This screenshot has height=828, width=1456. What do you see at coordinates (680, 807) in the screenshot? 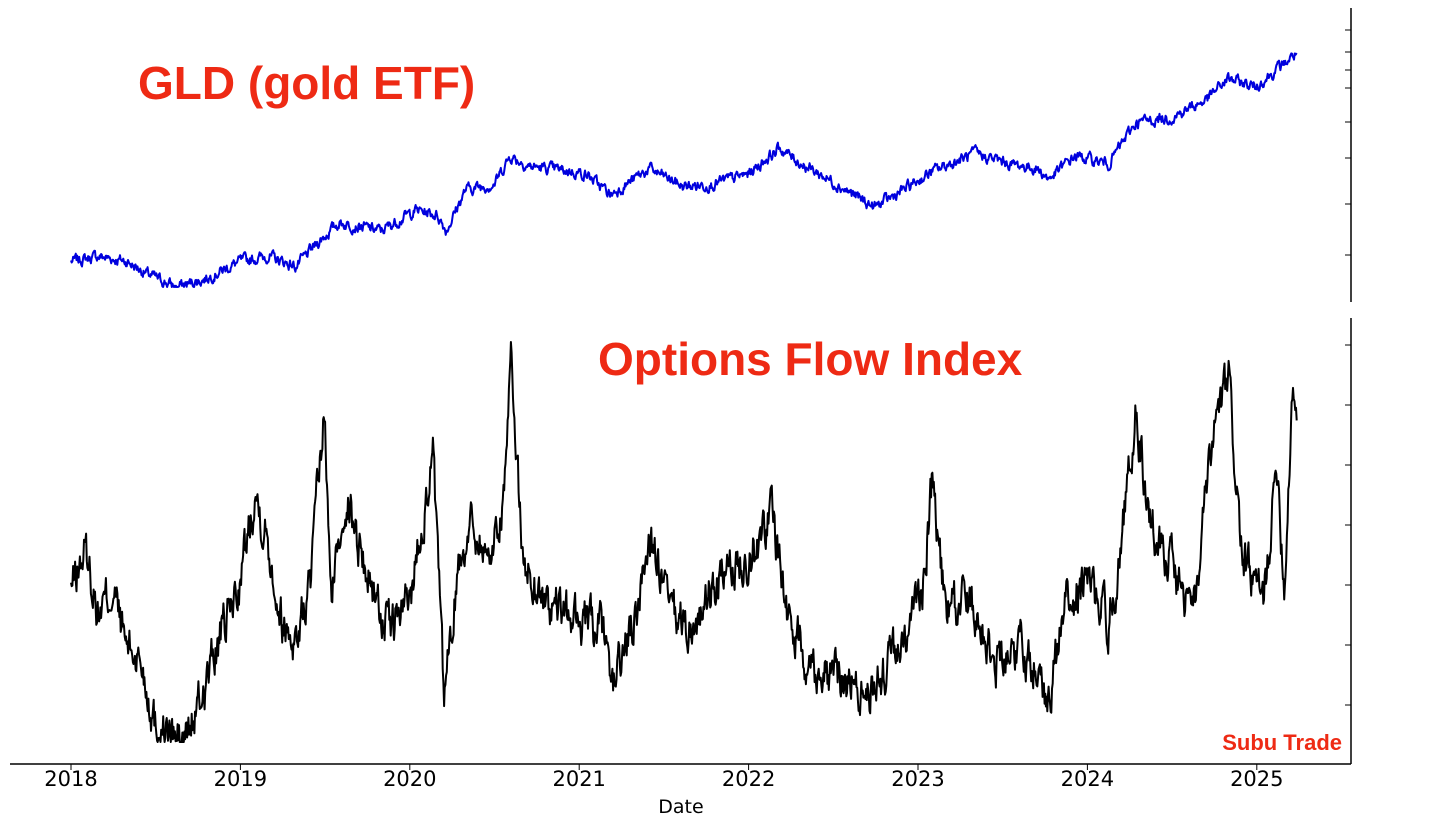
I see `x-axis-title: Date` at bounding box center [680, 807].